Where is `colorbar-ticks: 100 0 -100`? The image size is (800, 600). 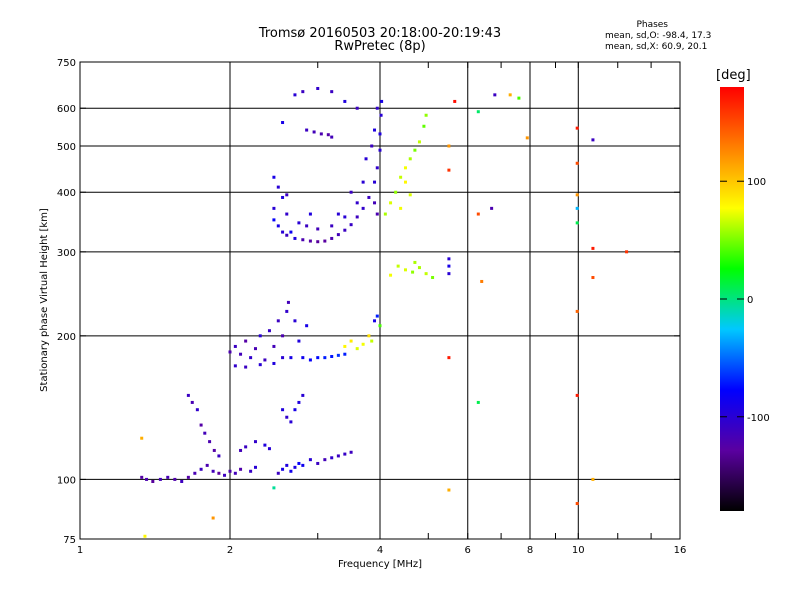 colorbar-ticks: 100 0 -100 is located at coordinates (745, 300).